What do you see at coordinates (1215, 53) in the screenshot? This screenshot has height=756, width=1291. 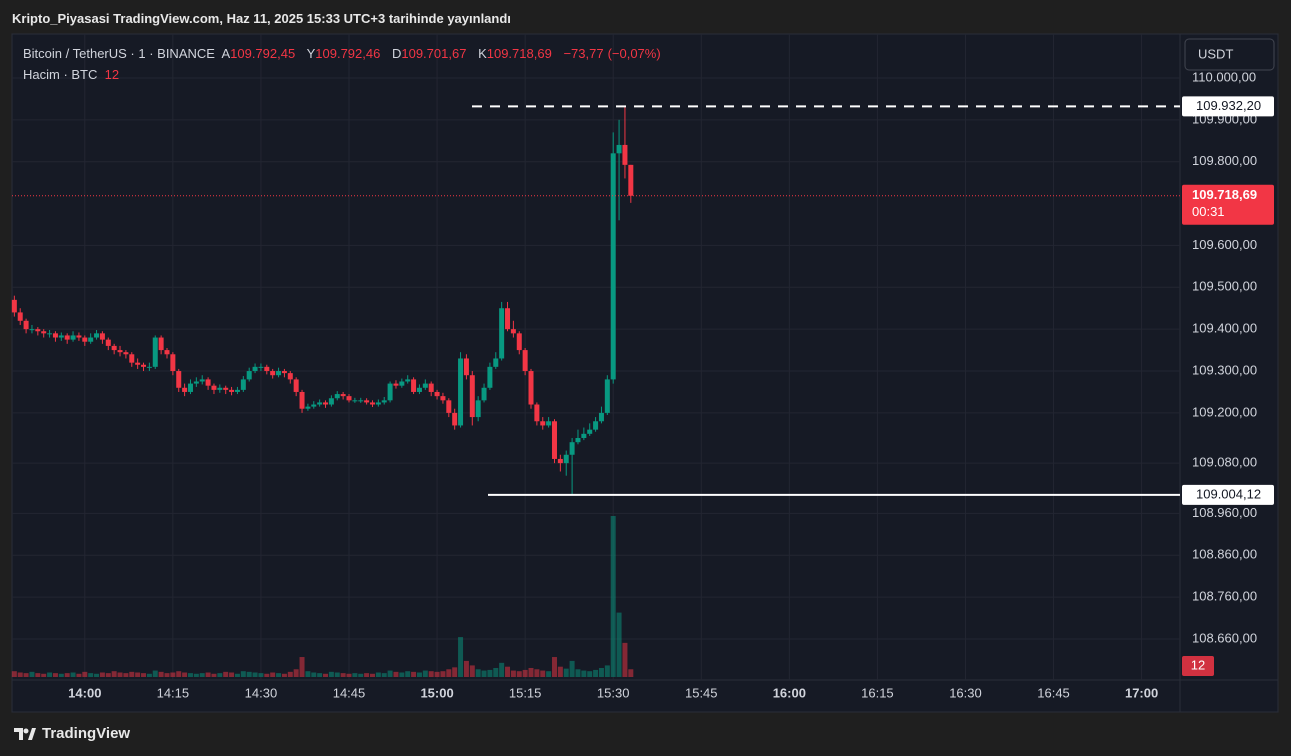 I see `currency: USDT` at bounding box center [1215, 53].